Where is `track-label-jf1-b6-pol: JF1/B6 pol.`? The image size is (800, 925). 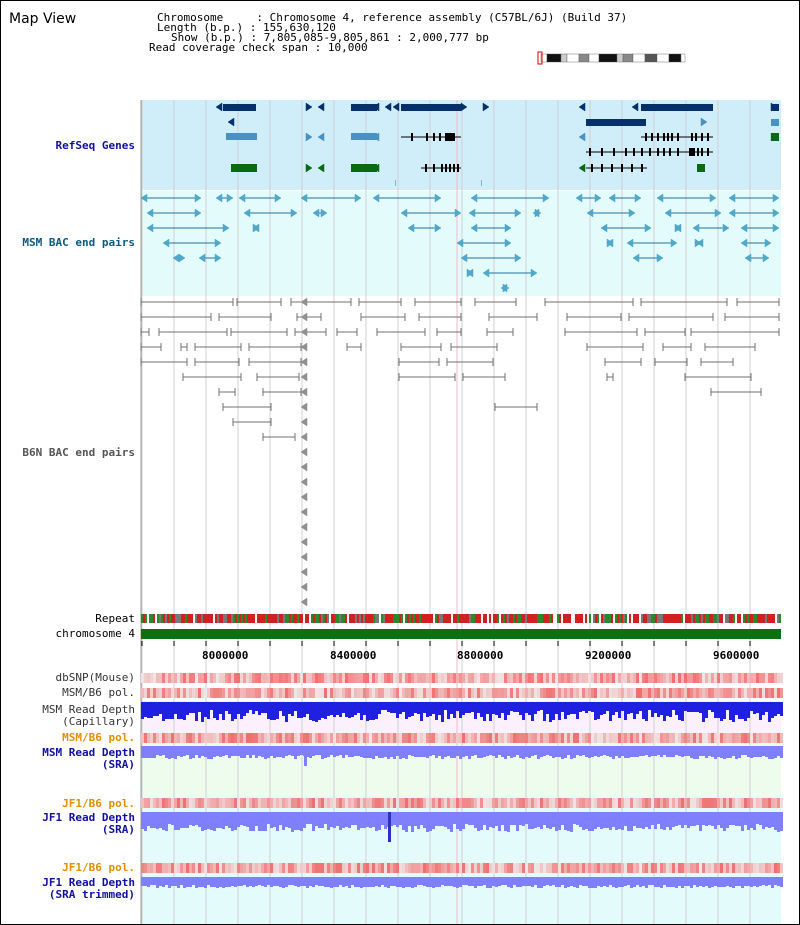 track-label-jf1-b6-pol: JF1/B6 pol. is located at coordinates (98, 803).